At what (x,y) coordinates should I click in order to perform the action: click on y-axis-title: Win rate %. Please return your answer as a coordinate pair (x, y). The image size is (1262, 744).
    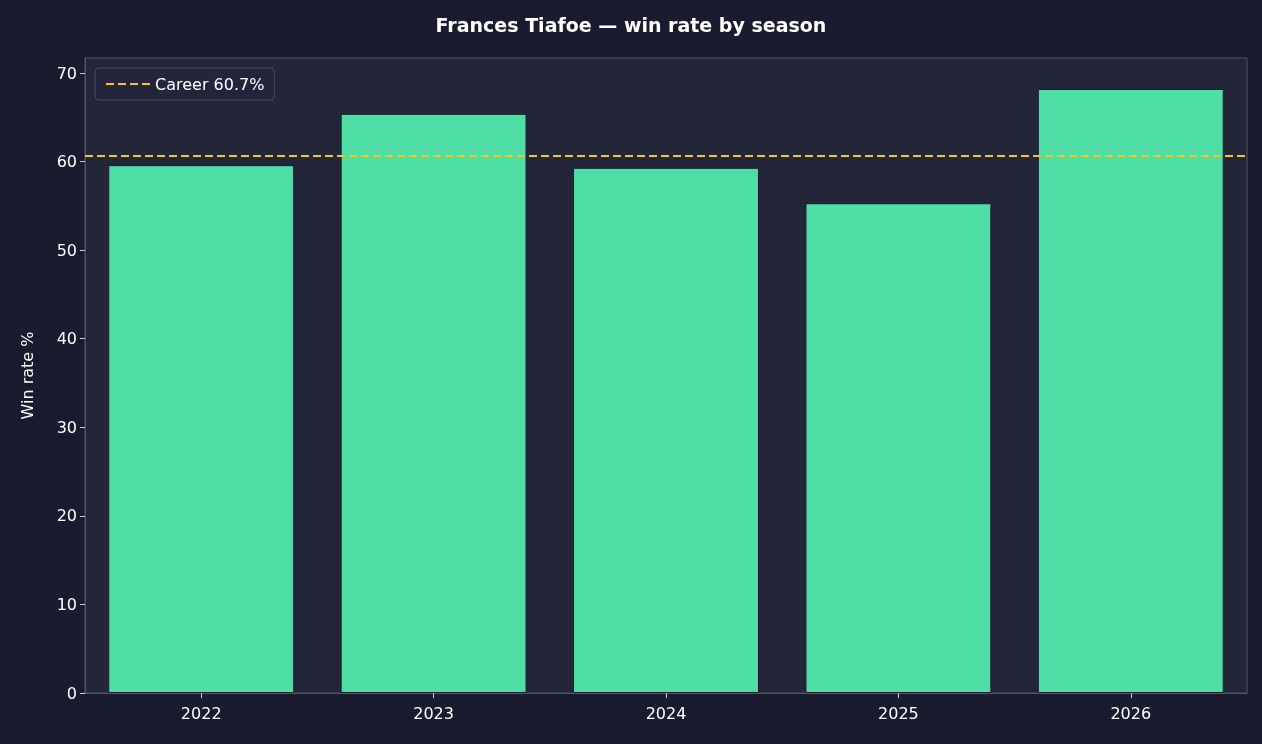
    Looking at the image, I should click on (27, 375).